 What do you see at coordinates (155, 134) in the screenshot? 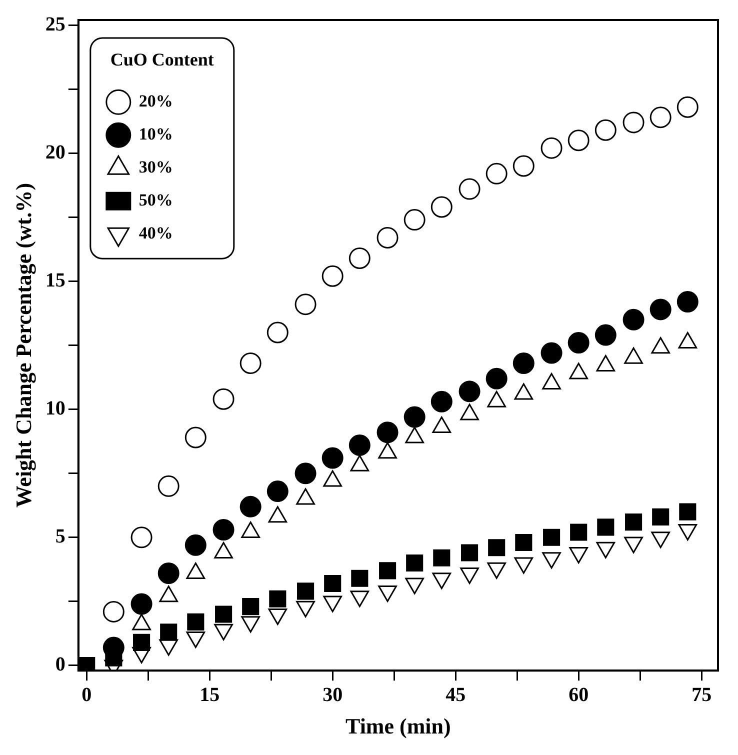
I see `legend-label: 10%` at bounding box center [155, 134].